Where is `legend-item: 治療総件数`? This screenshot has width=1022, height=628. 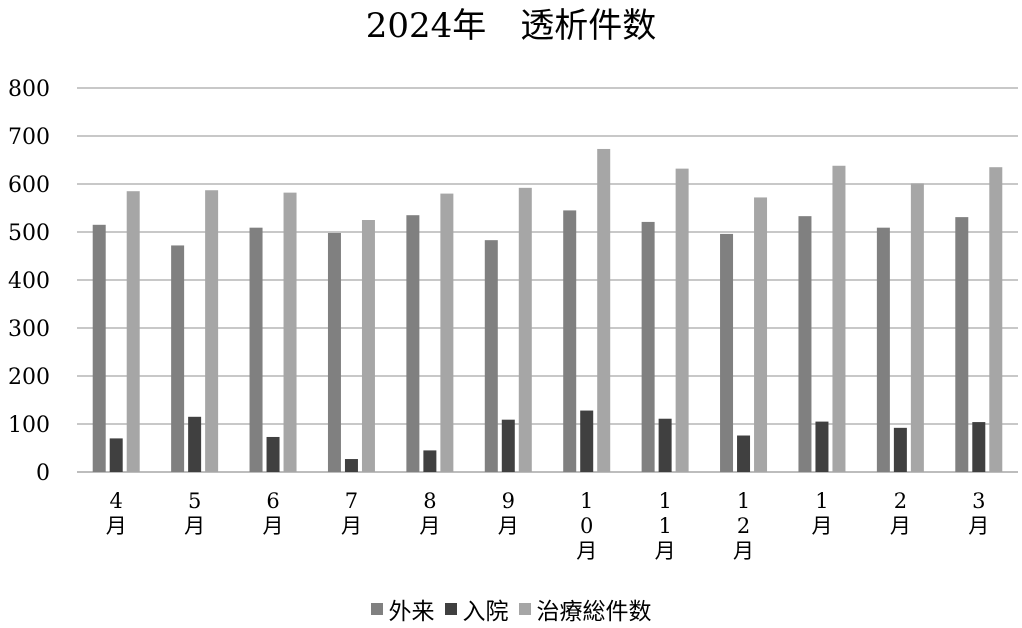 legend-item: 治療総件数 is located at coordinates (585, 609).